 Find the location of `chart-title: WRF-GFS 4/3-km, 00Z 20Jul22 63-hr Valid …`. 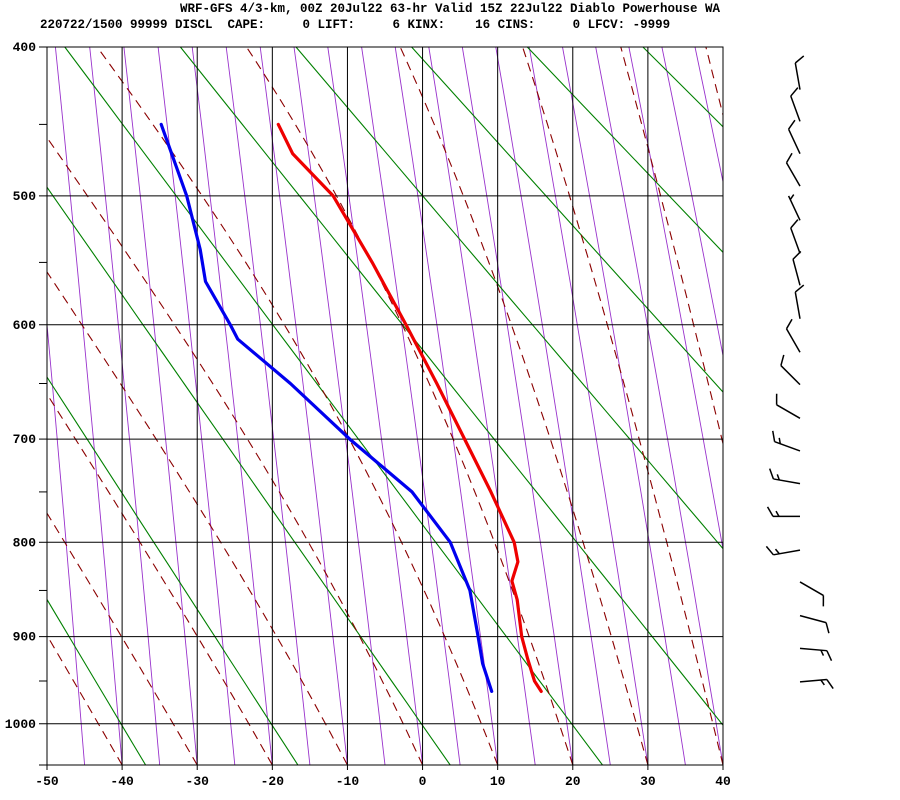

chart-title: WRF-GFS 4/3-km, 00Z 20Jul22 63-hr Valid … is located at coordinates (450, 9).